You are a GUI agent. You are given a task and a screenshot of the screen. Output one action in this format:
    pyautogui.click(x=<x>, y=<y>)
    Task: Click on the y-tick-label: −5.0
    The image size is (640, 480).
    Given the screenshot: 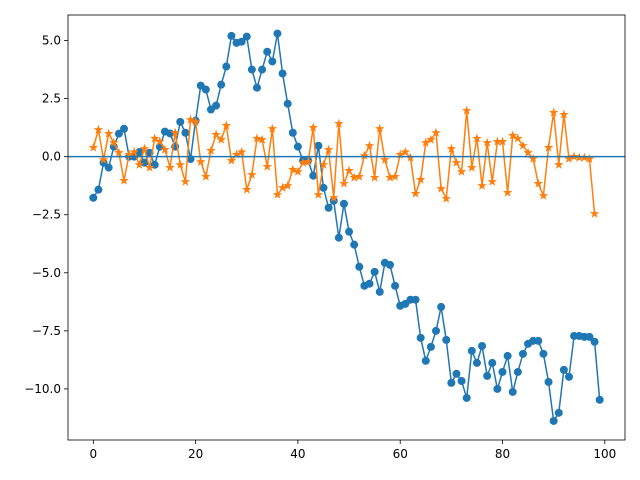 What is the action you would take?
    pyautogui.click(x=46, y=273)
    